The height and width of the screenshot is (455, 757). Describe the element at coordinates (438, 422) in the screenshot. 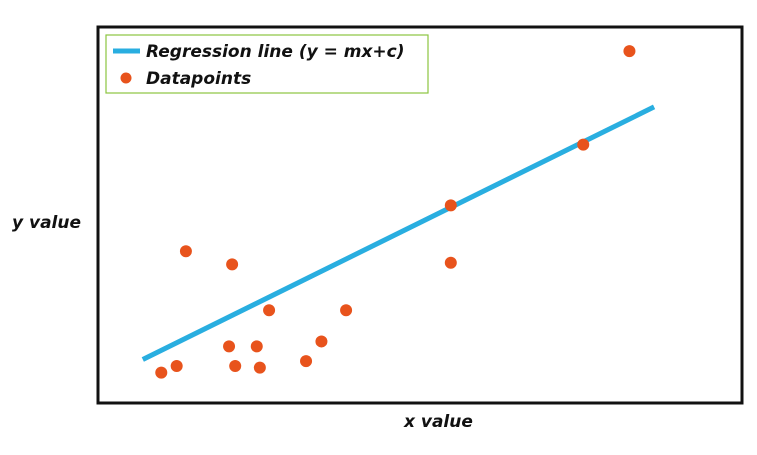

I see `x-axis-label: x value` at that location.